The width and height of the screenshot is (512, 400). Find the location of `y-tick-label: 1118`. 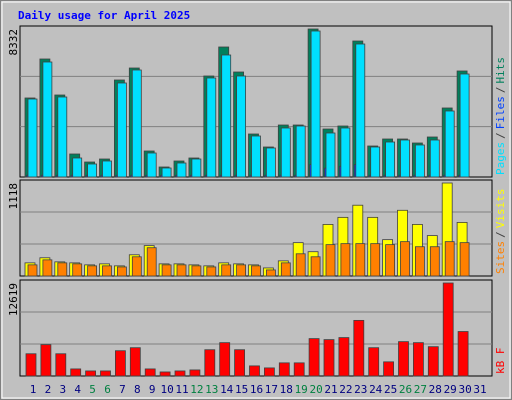

y-tick-label: 1118 is located at coordinates (13, 196).